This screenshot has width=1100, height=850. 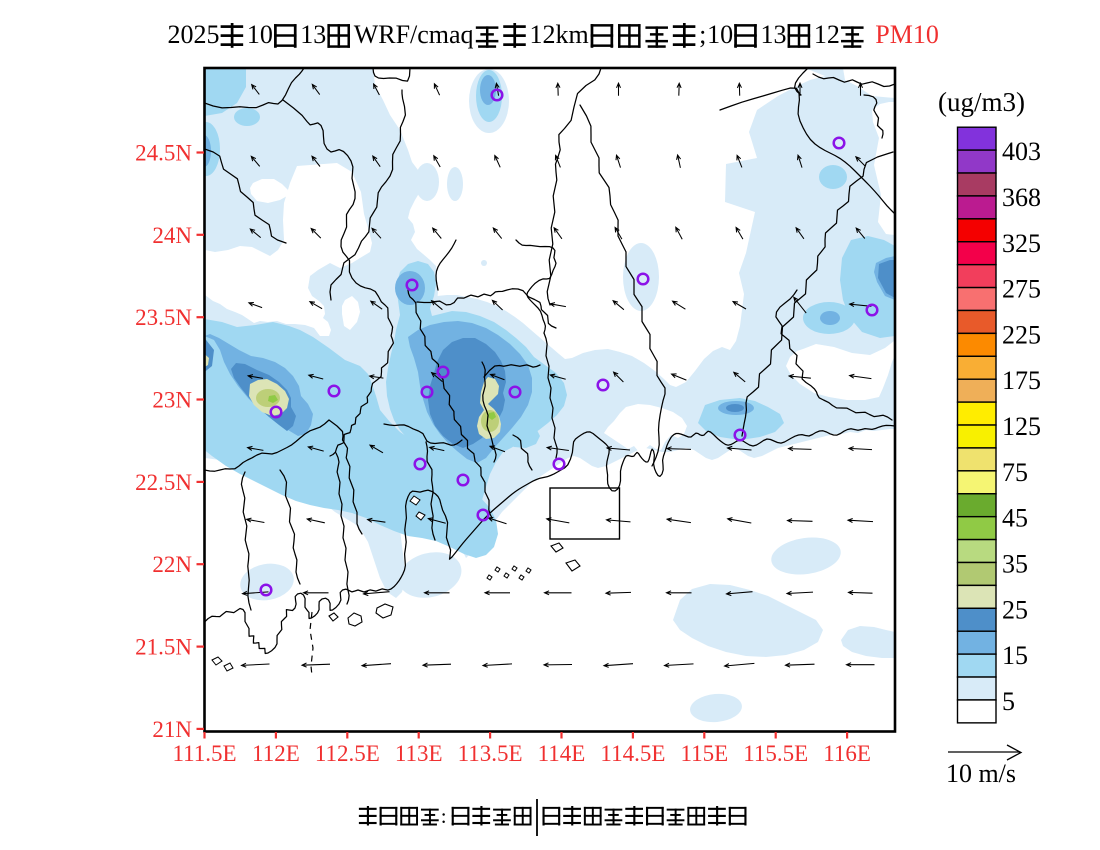 What do you see at coordinates (414, 34) in the screenshot?
I see `svg-text: WRF/cmaq` at bounding box center [414, 34].